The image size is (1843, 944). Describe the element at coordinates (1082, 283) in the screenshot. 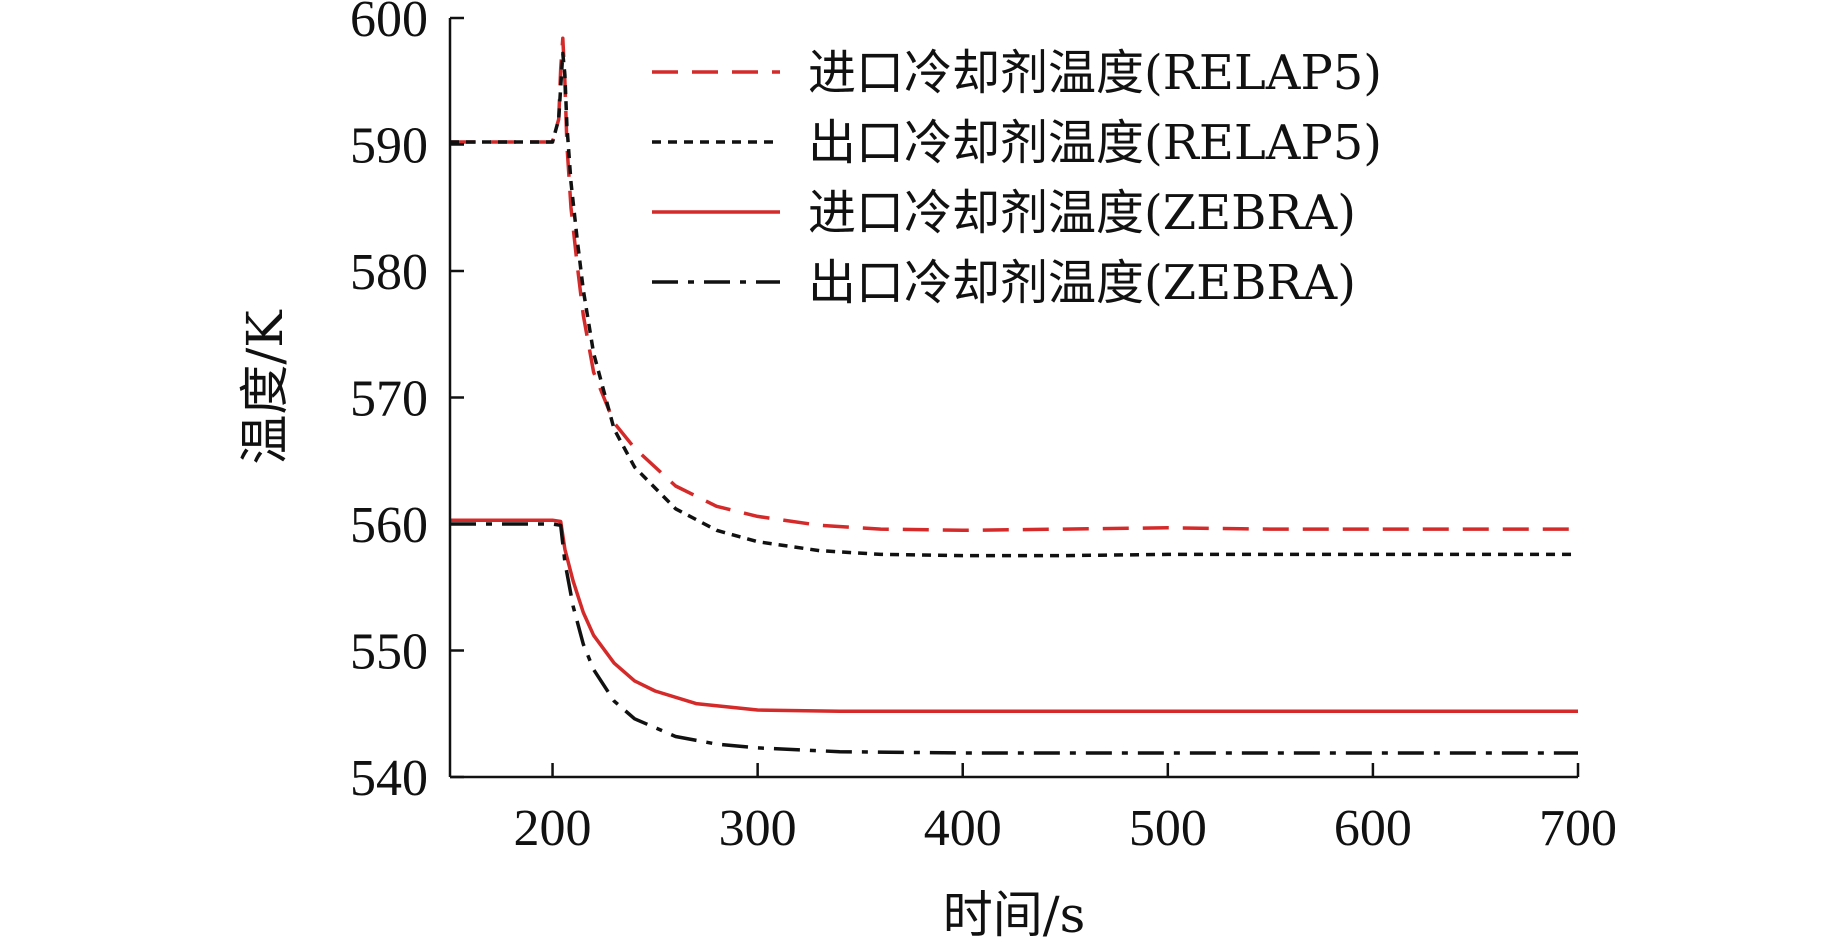

I see `legend-label-4: 出口冷却剂温度(ZEBRA)` at that location.